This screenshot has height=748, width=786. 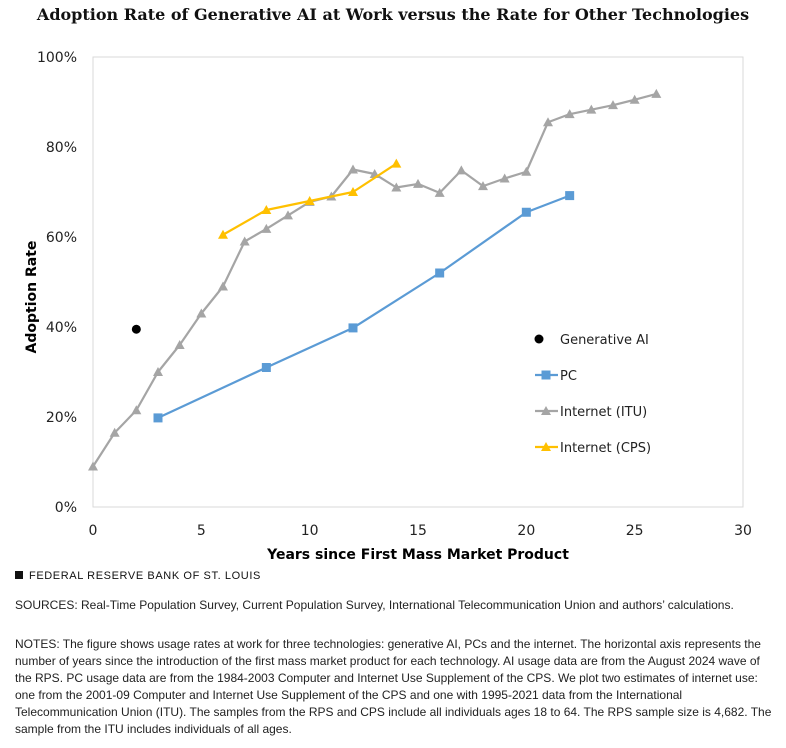 I want to click on legend-item-generative-ai: Generative AI, so click(x=591, y=340).